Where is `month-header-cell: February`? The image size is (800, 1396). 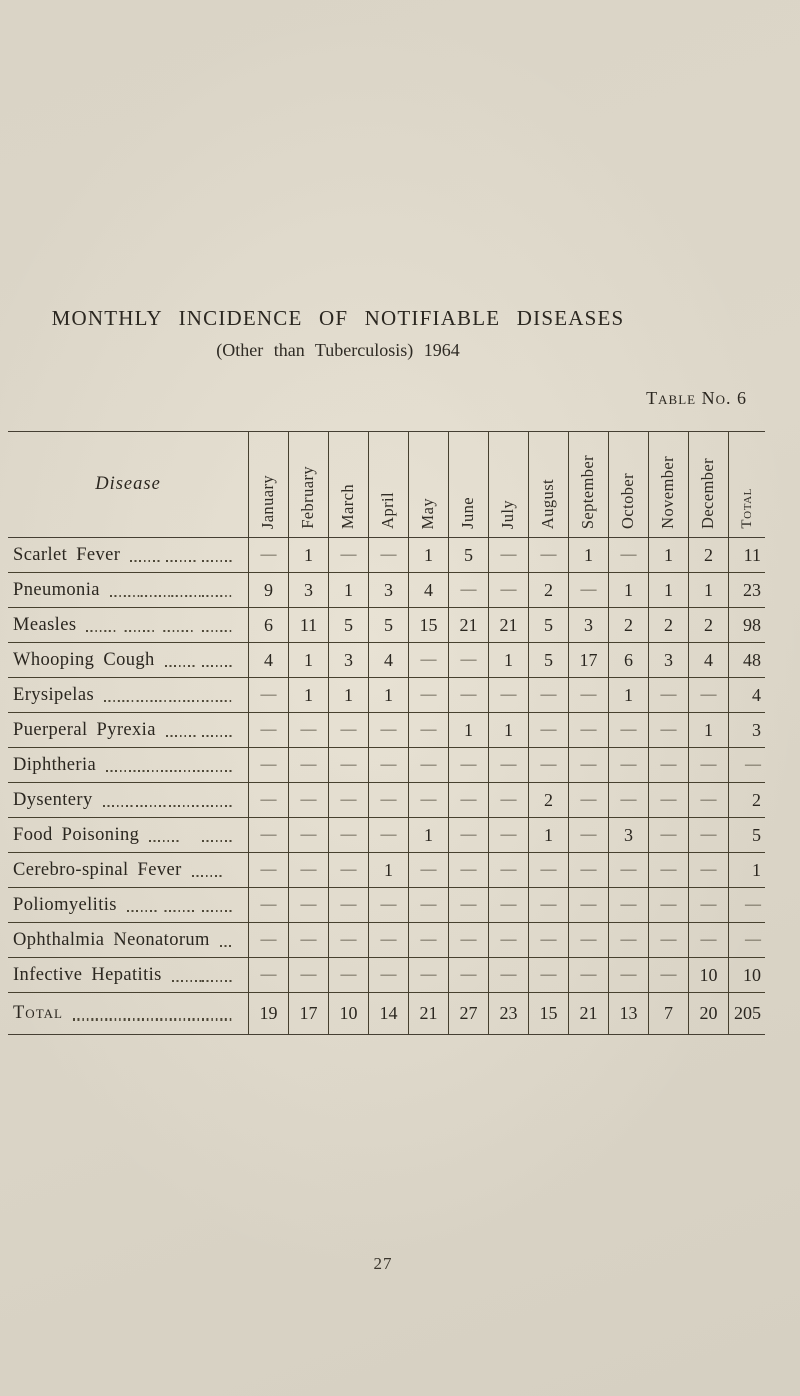
month-header-cell: February is located at coordinates (308, 484).